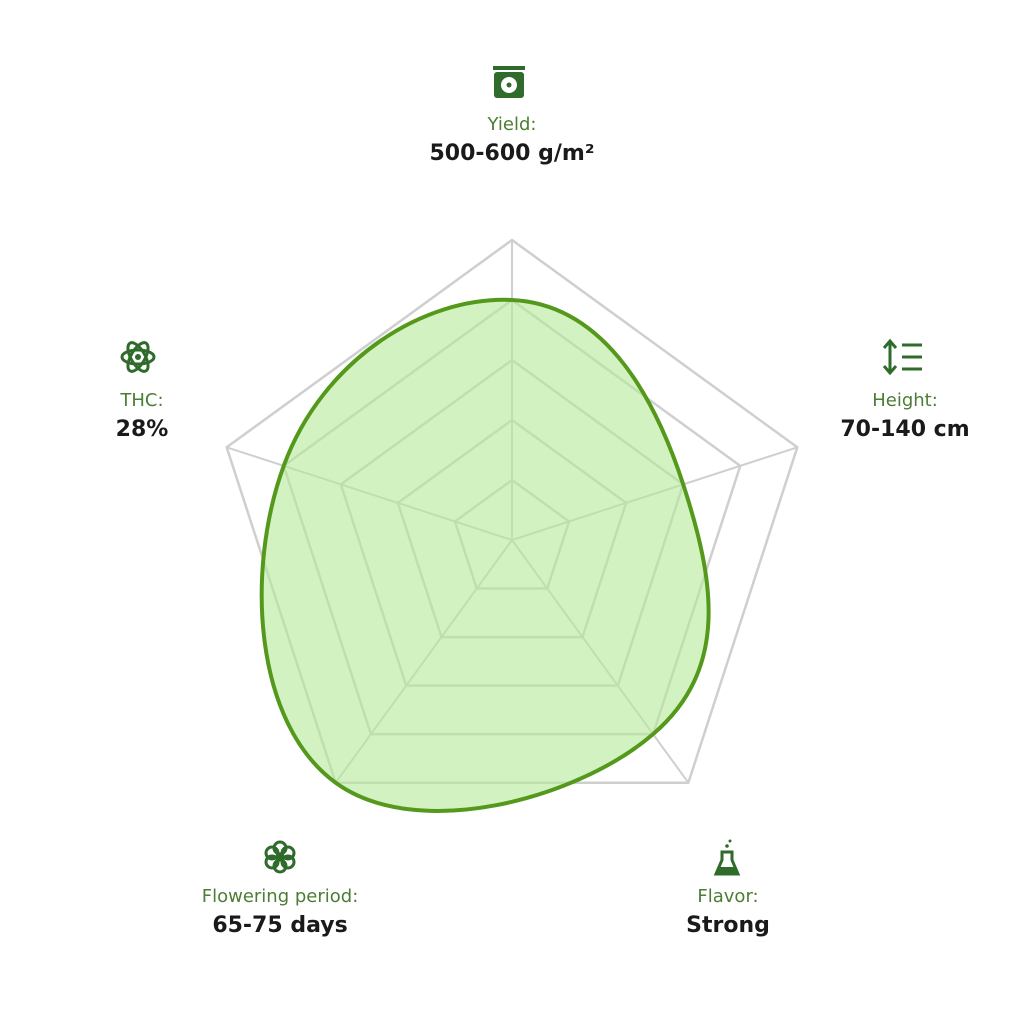  What do you see at coordinates (138, 357) in the screenshot?
I see `icon-thc` at bounding box center [138, 357].